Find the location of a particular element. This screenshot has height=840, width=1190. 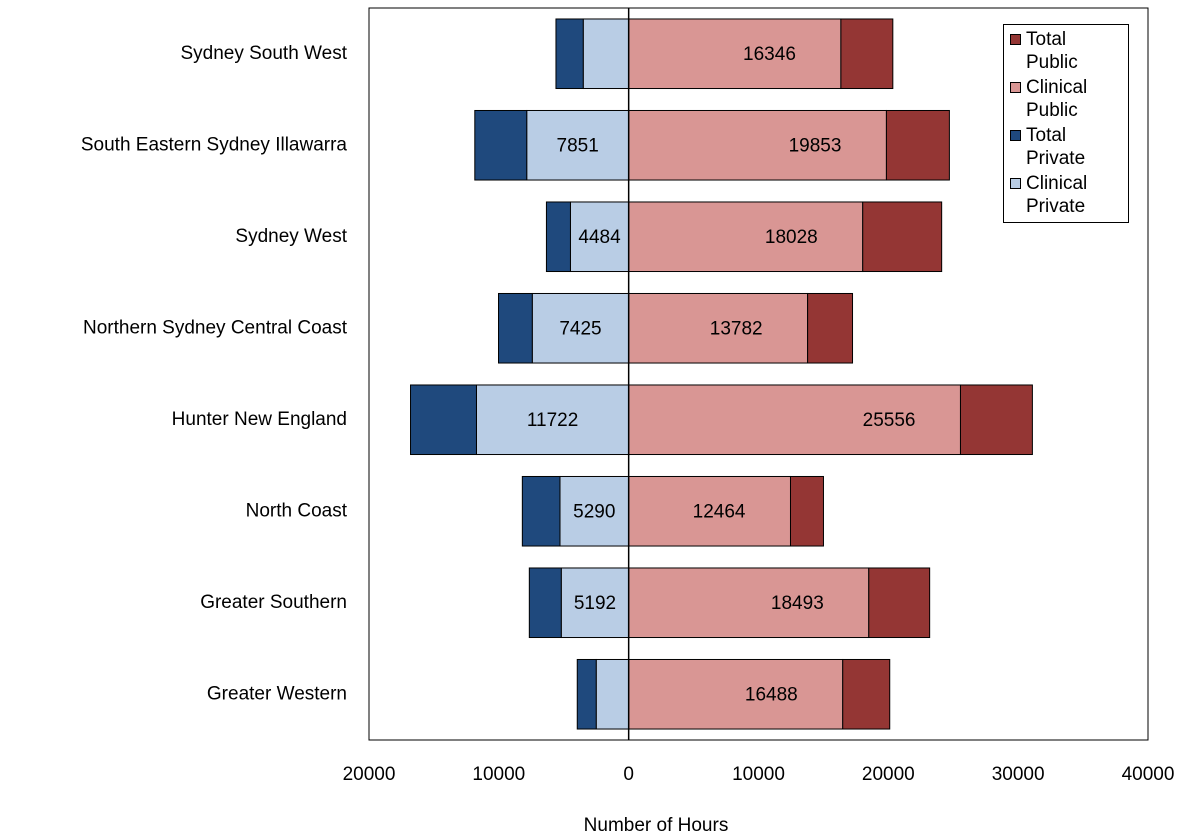

data-label: 19853 is located at coordinates (815, 145).